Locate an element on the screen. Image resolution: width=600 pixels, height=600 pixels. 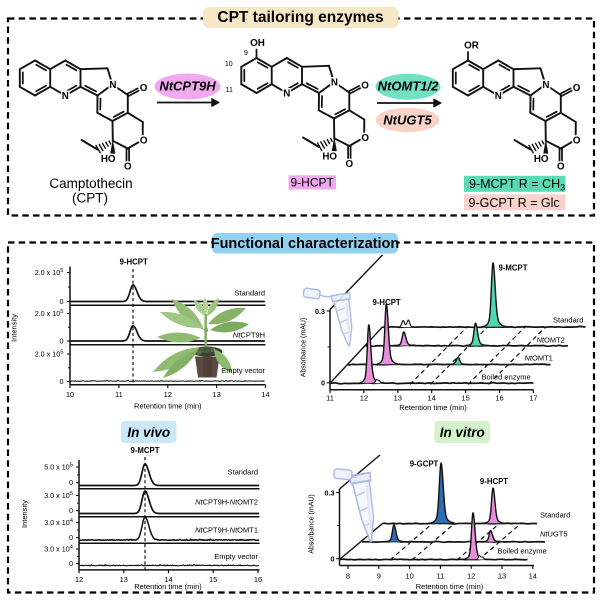
svg-text: NtOMT2 is located at coordinates (551, 340).